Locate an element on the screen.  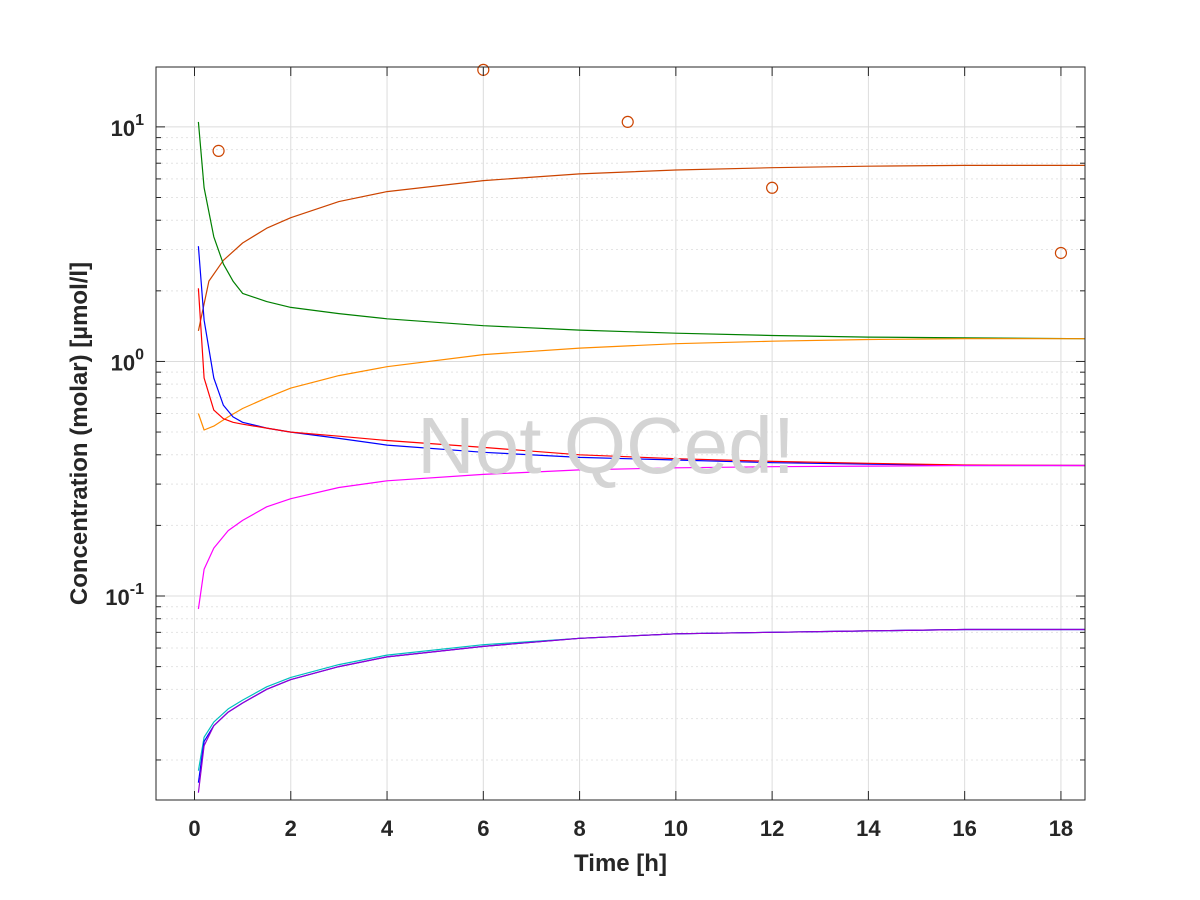
x-tick-label: 8 is located at coordinates (579, 828).